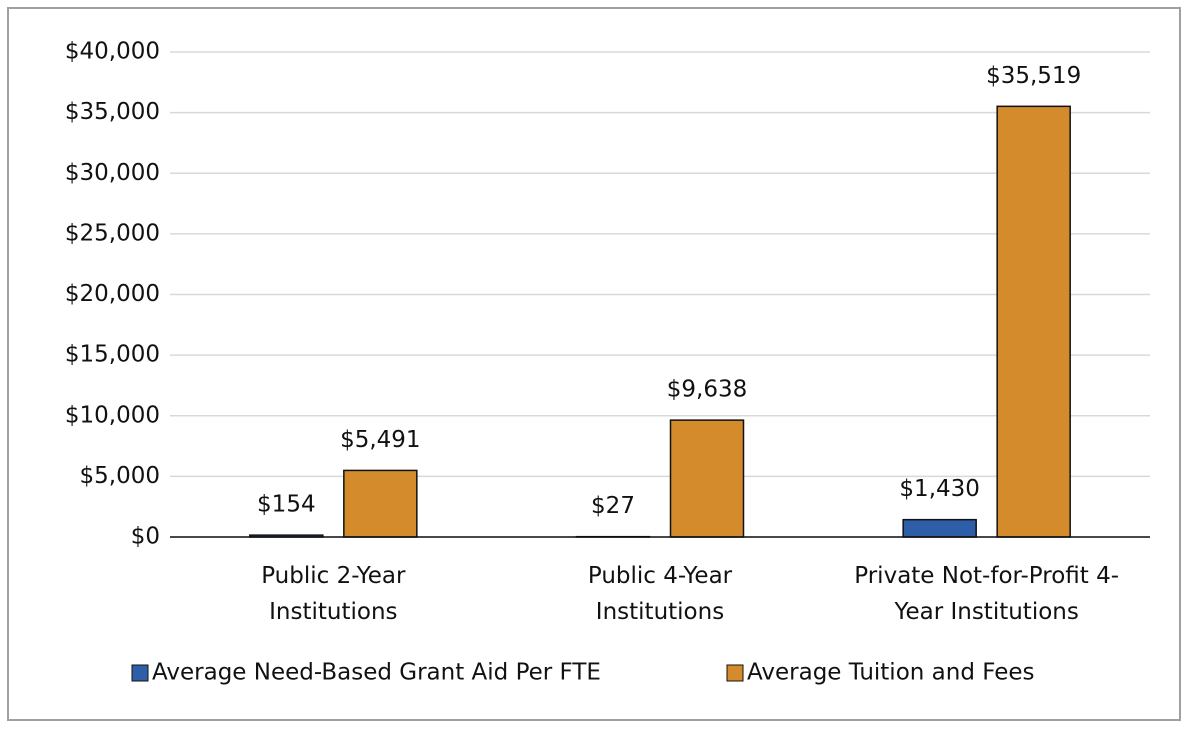 The image size is (1188, 731). What do you see at coordinates (939, 489) in the screenshot?
I see `data-label: $1,430` at bounding box center [939, 489].